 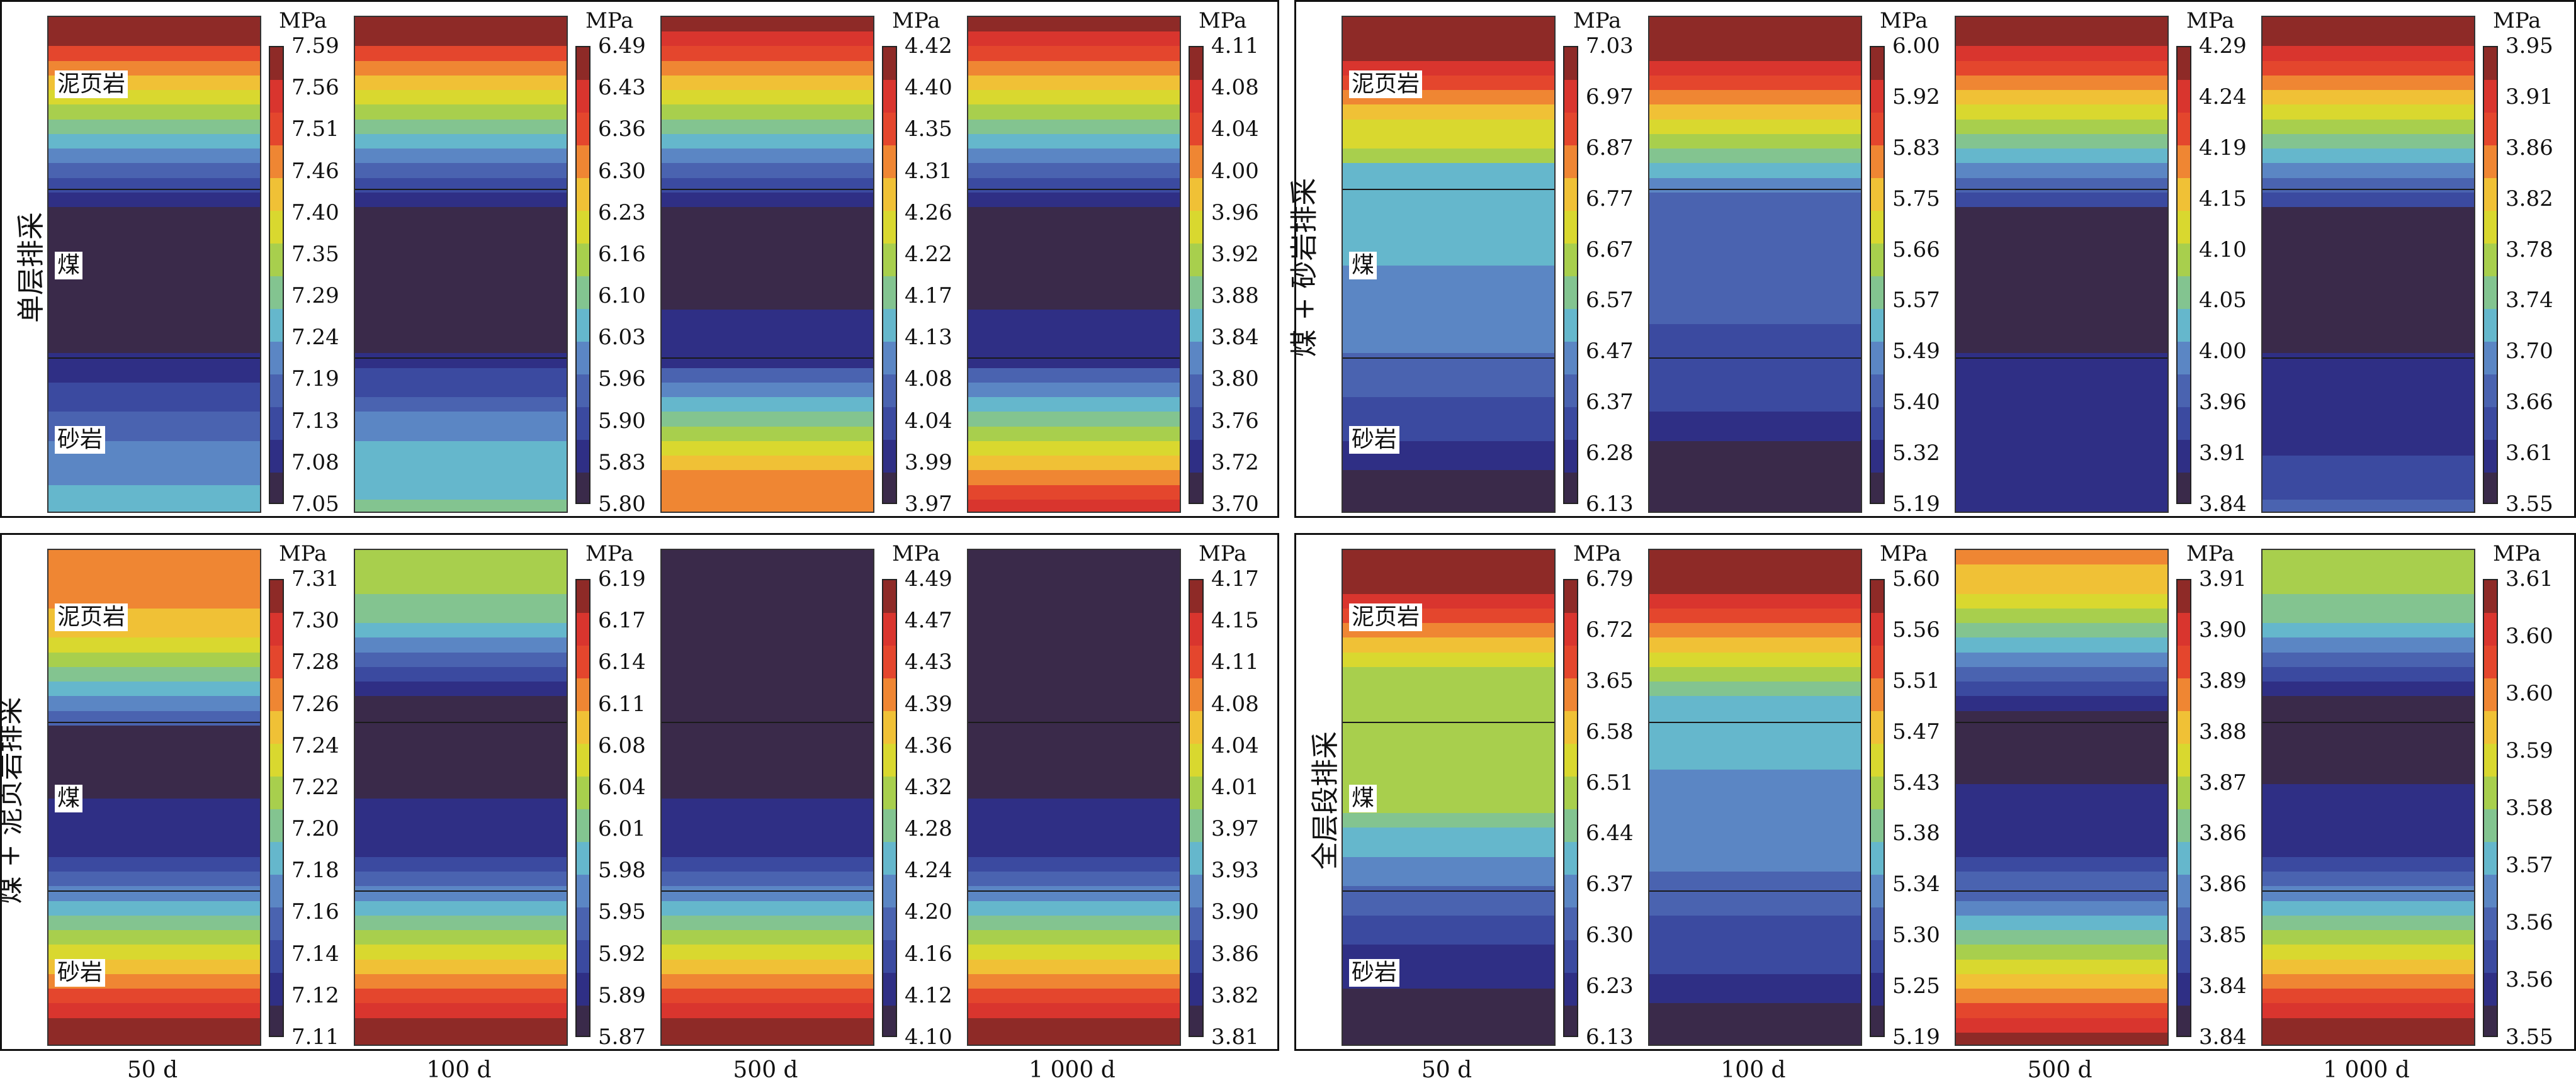 I want to click on colorbar-tick-label: 5.96, so click(x=622, y=379).